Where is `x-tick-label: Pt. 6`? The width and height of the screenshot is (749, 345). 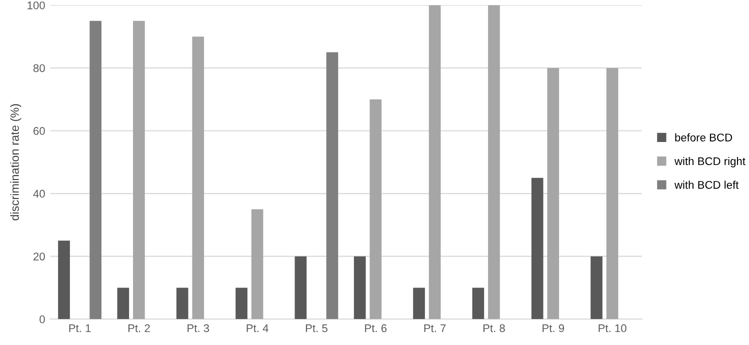
x-tick-label: Pt. 6 is located at coordinates (376, 328).